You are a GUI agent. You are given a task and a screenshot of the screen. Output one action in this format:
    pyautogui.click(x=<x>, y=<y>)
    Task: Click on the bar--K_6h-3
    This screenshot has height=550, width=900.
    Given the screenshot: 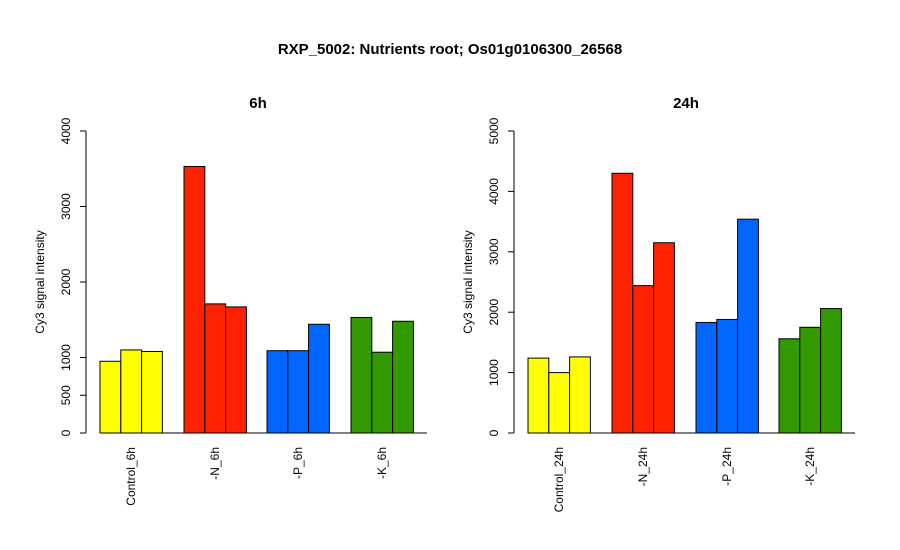 What is the action you would take?
    pyautogui.click(x=403, y=377)
    